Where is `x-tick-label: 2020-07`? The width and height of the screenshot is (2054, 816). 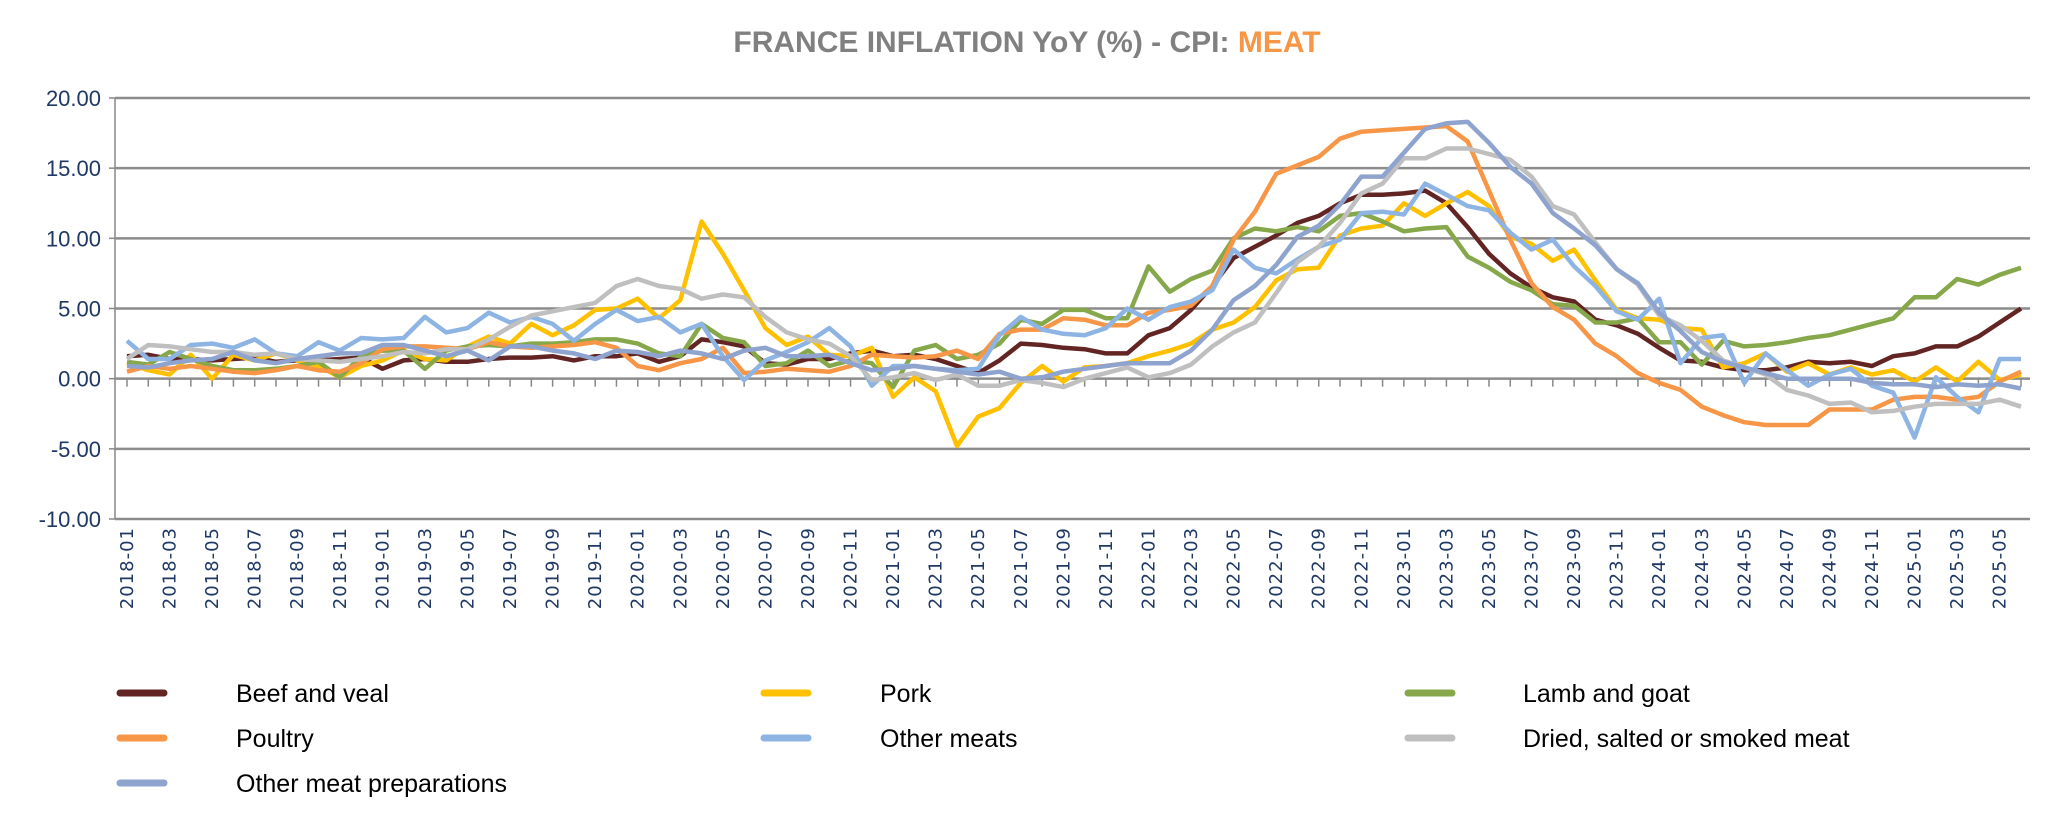 x-tick-label: 2020-07 is located at coordinates (765, 568).